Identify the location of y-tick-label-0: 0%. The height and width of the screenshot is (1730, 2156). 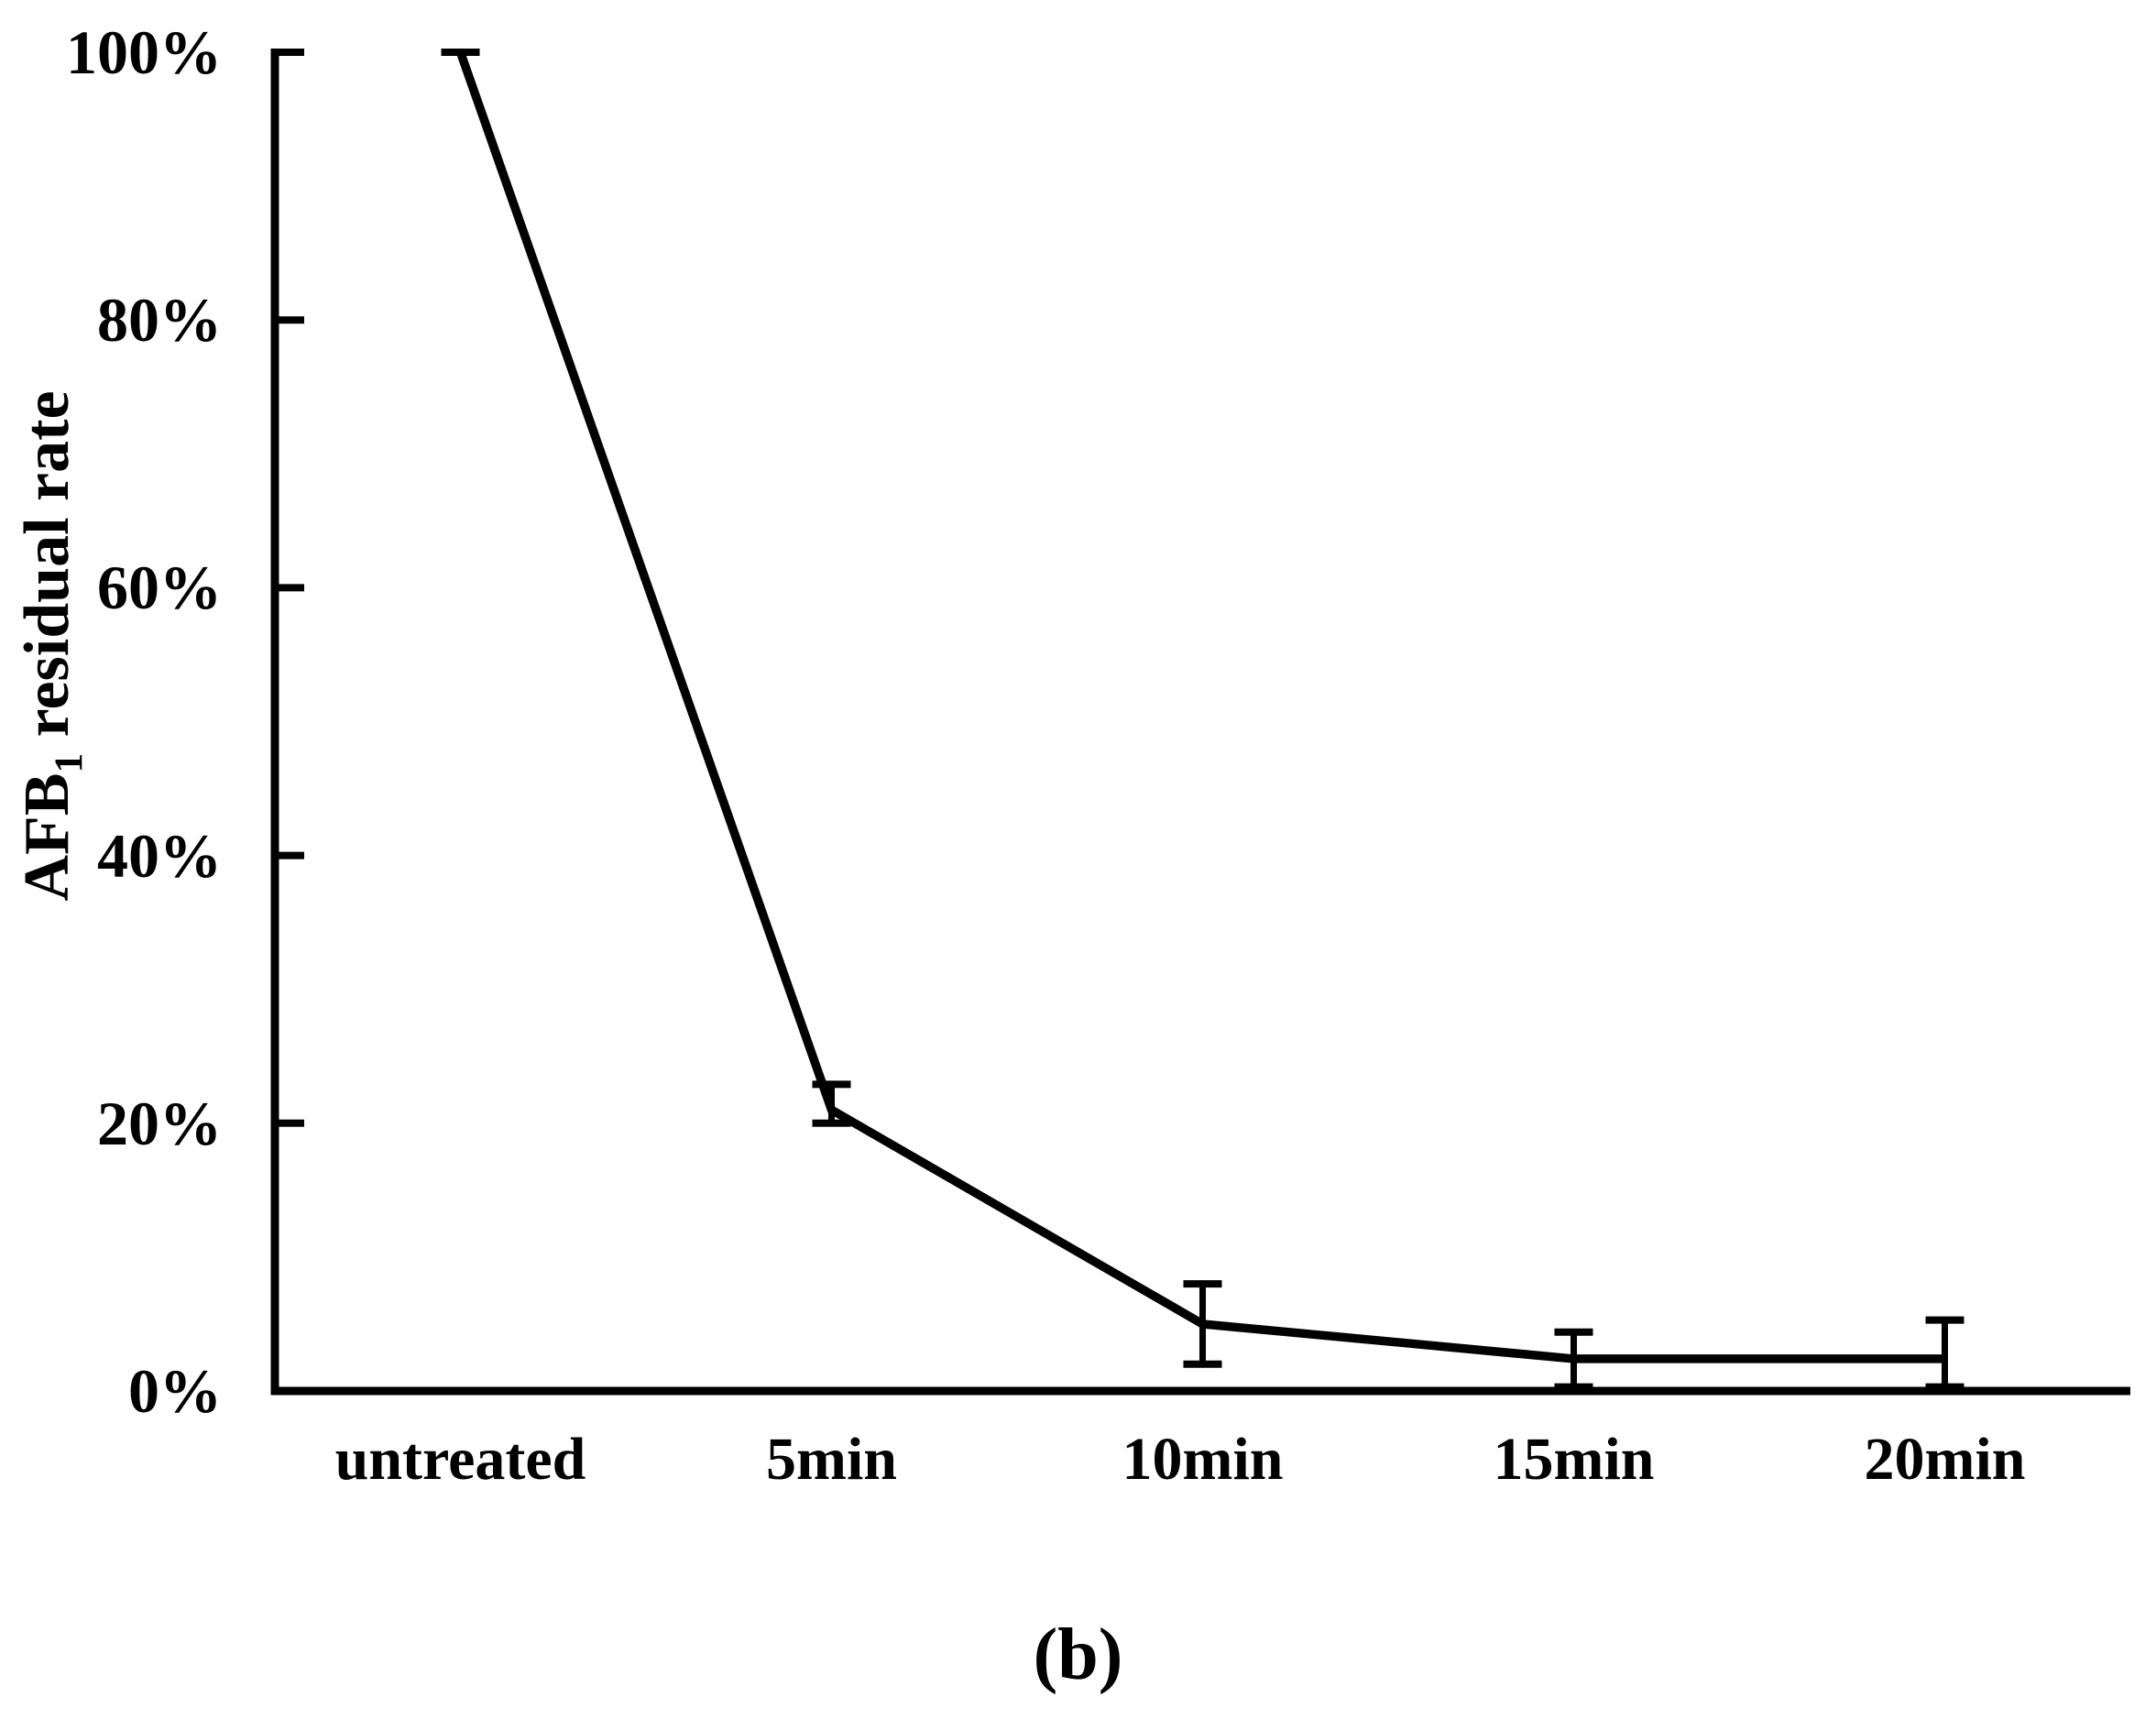
(175, 1391).